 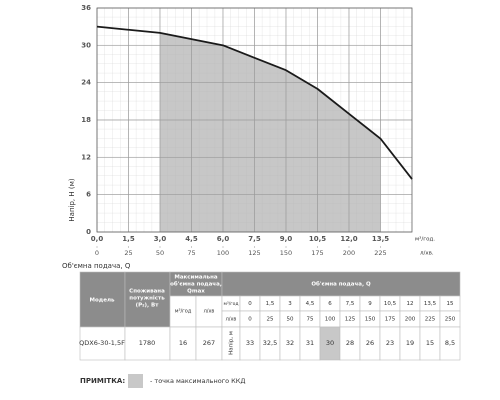 I want to click on q-m3h: 15, so click(x=450, y=304).